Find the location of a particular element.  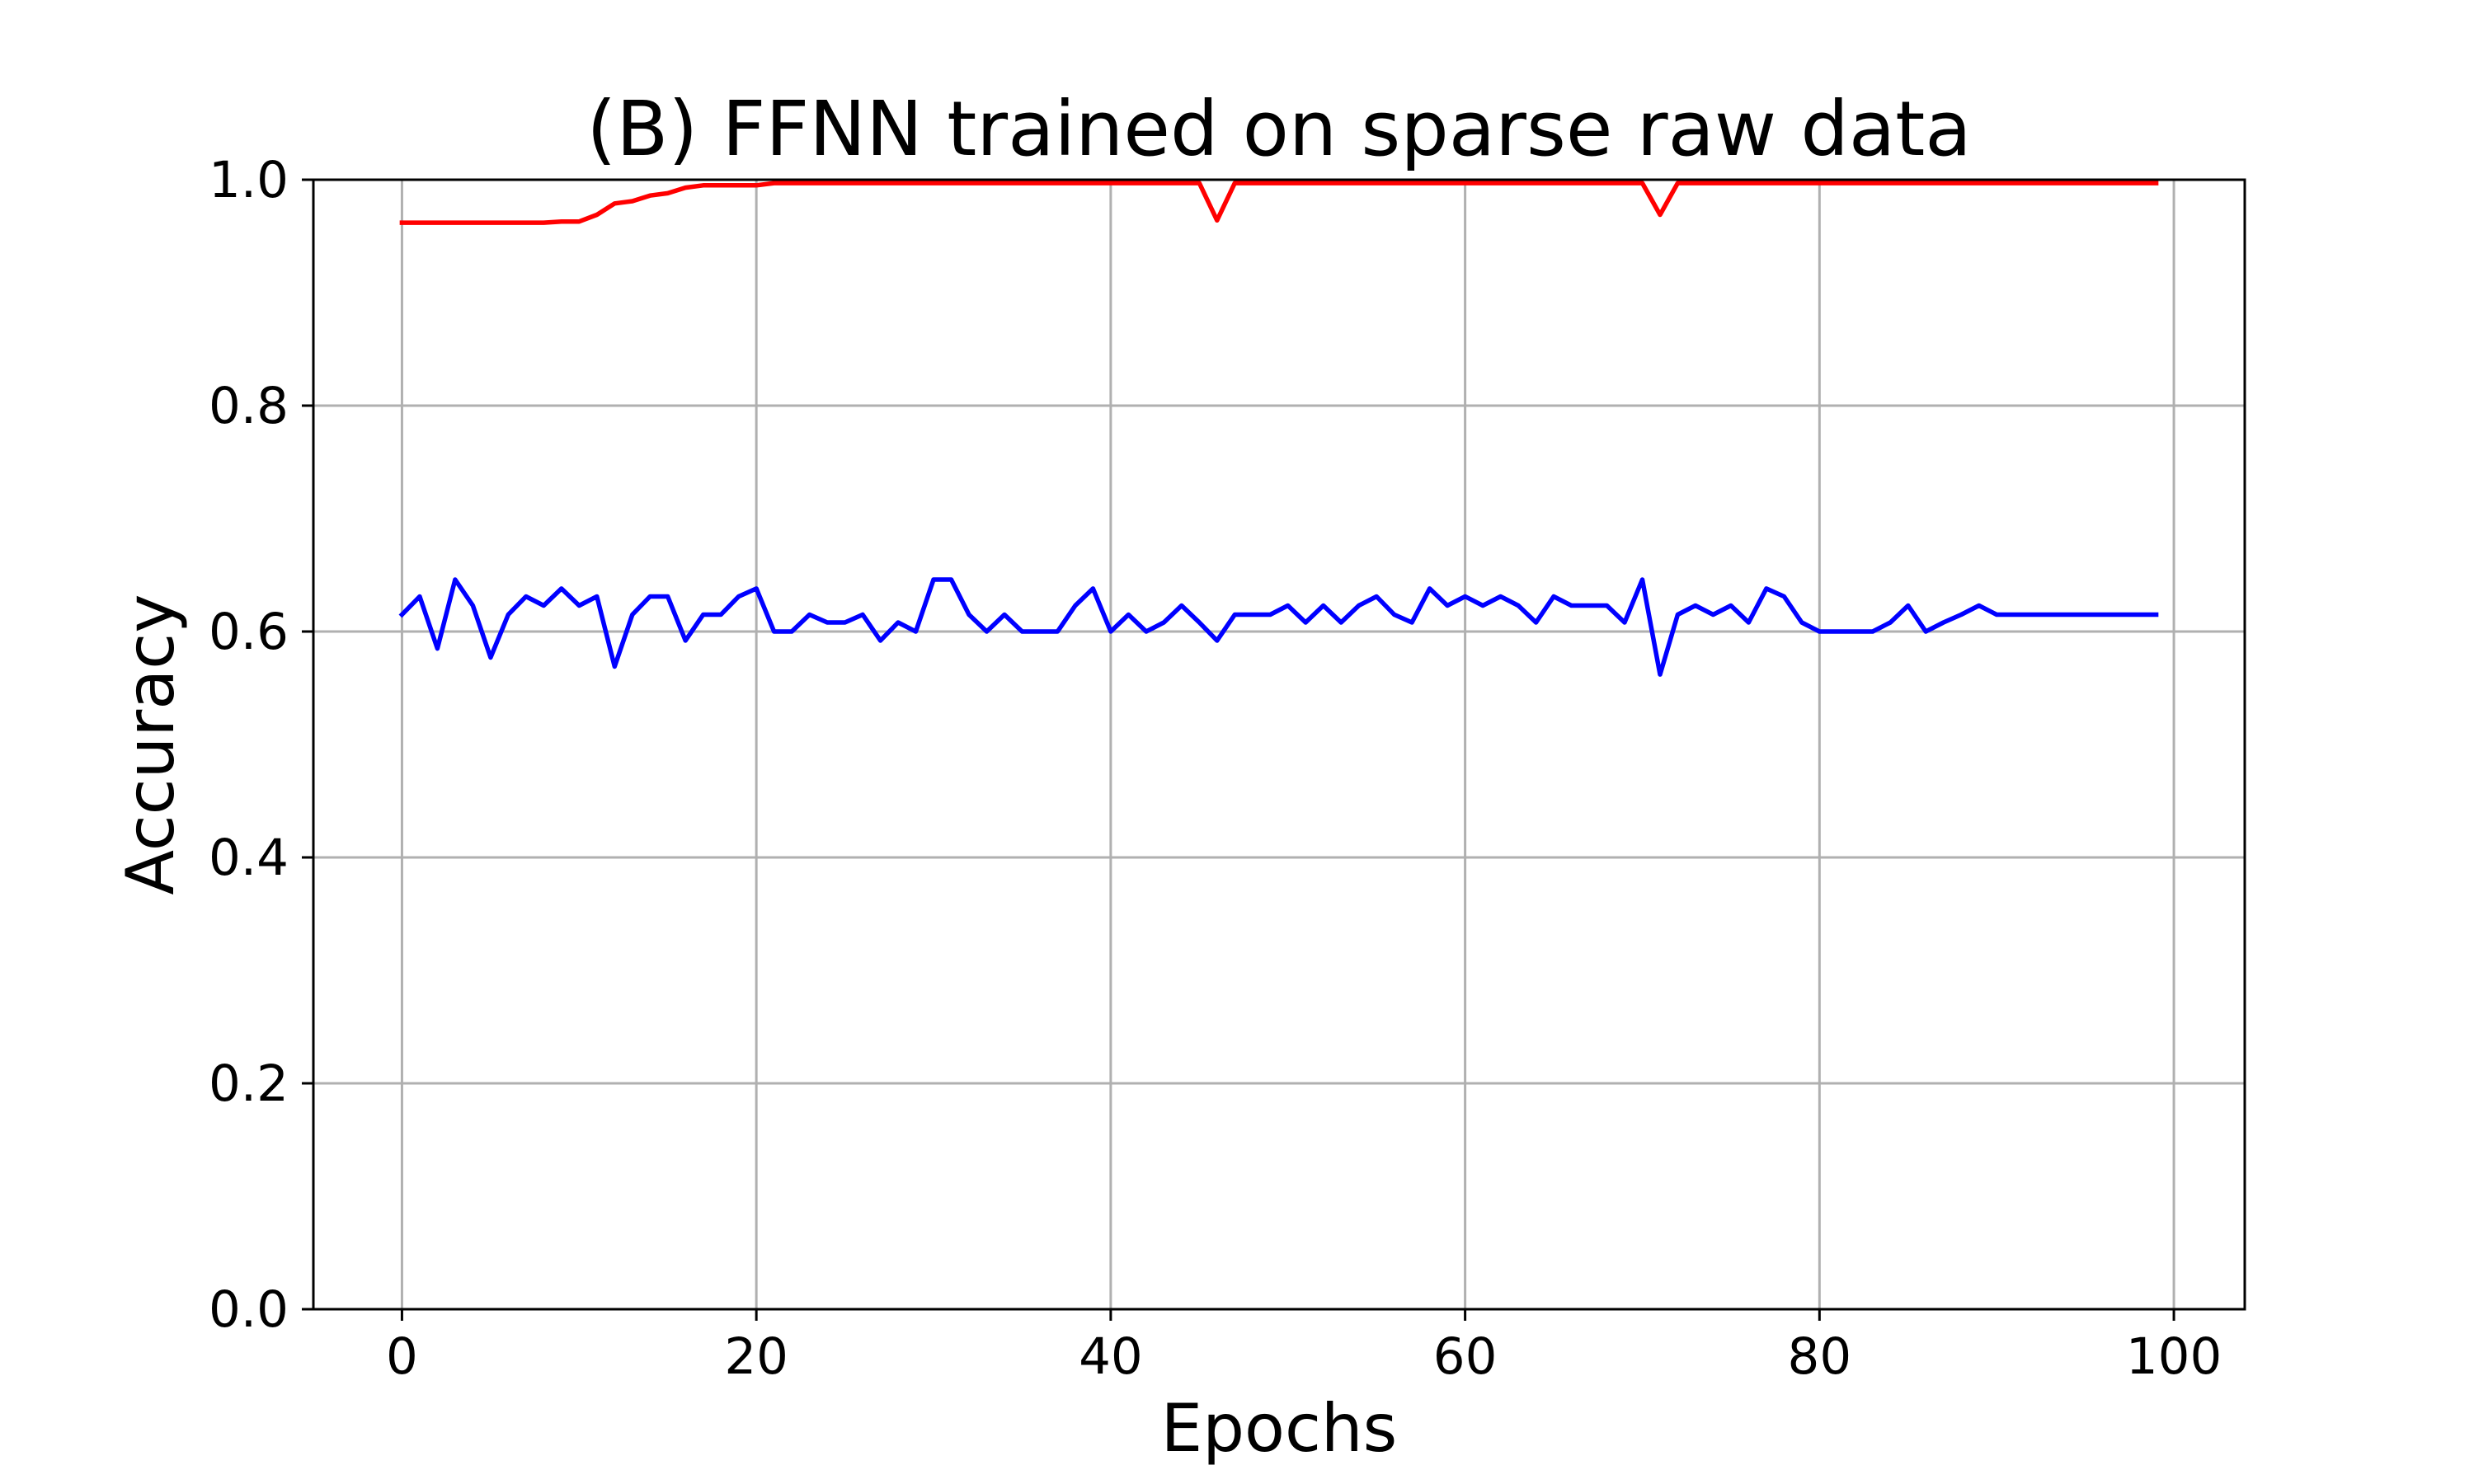

y-tick-label: 0.2 is located at coordinates (249, 1083).